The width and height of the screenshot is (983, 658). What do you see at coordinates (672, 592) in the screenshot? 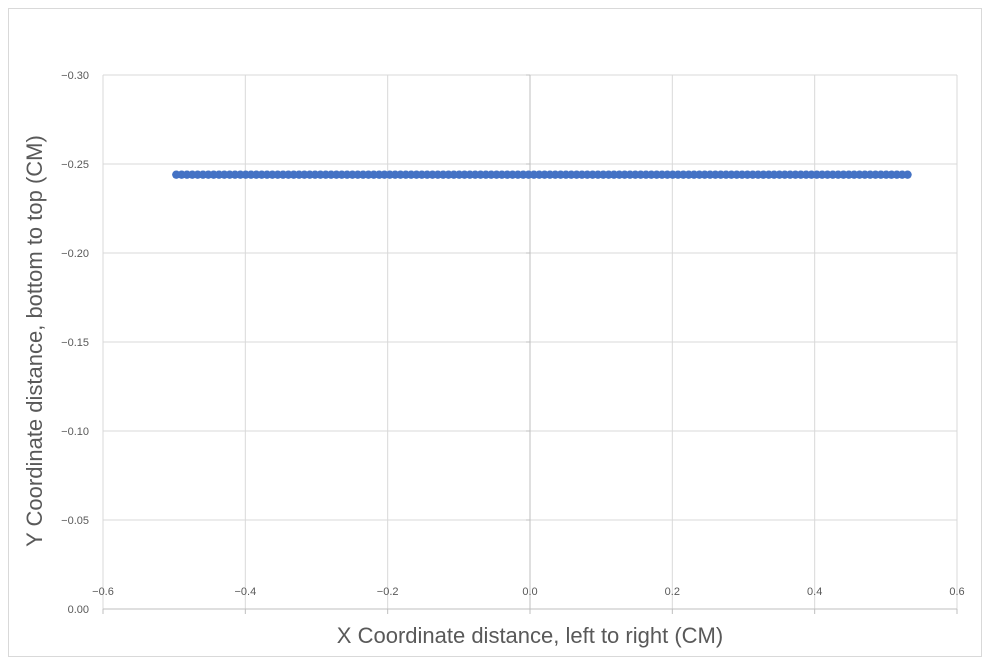
I see `x-tick-label: 0.2` at bounding box center [672, 592].